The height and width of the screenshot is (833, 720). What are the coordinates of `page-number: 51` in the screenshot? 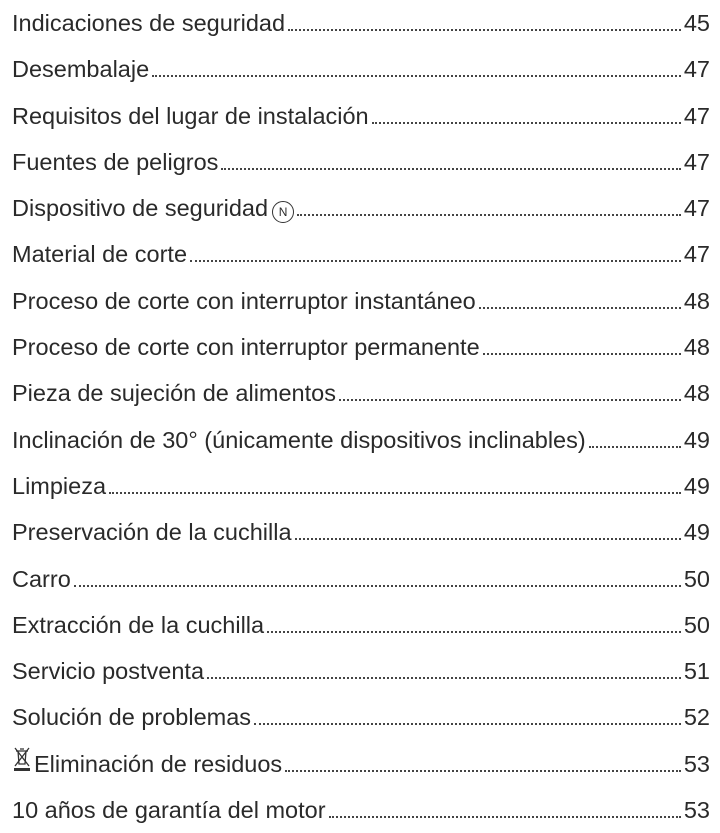 It's located at (696, 671).